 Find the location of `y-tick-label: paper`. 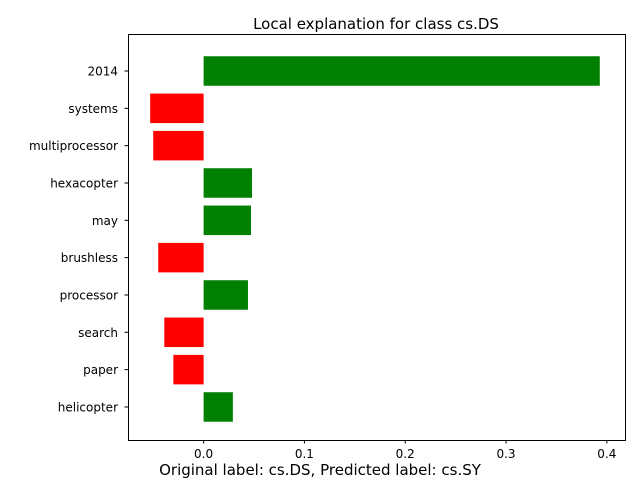

y-tick-label: paper is located at coordinates (100, 370).